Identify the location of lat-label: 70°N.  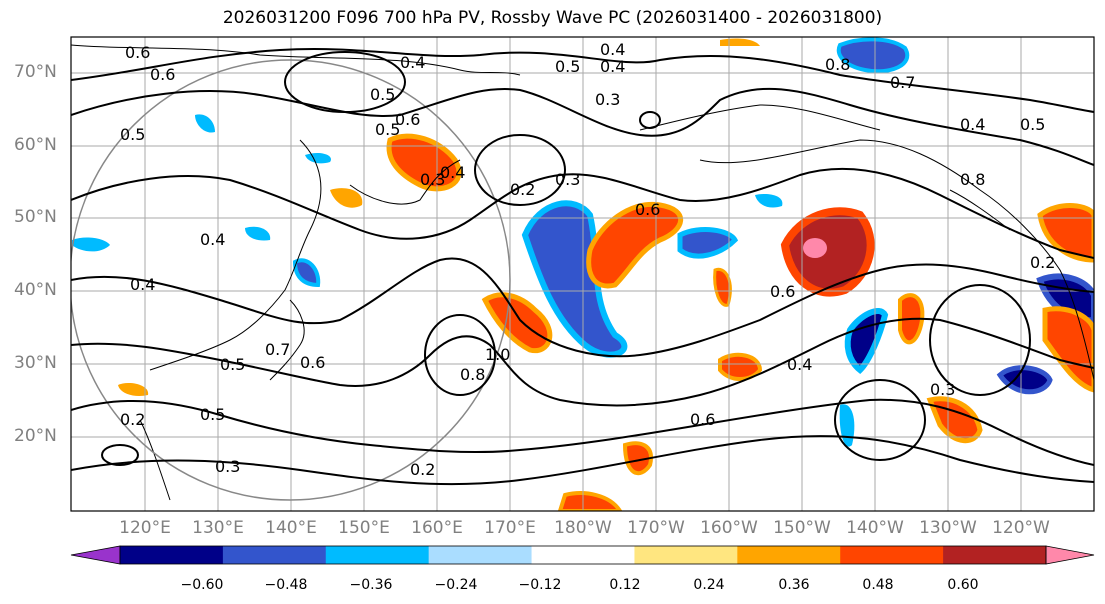
(35, 72).